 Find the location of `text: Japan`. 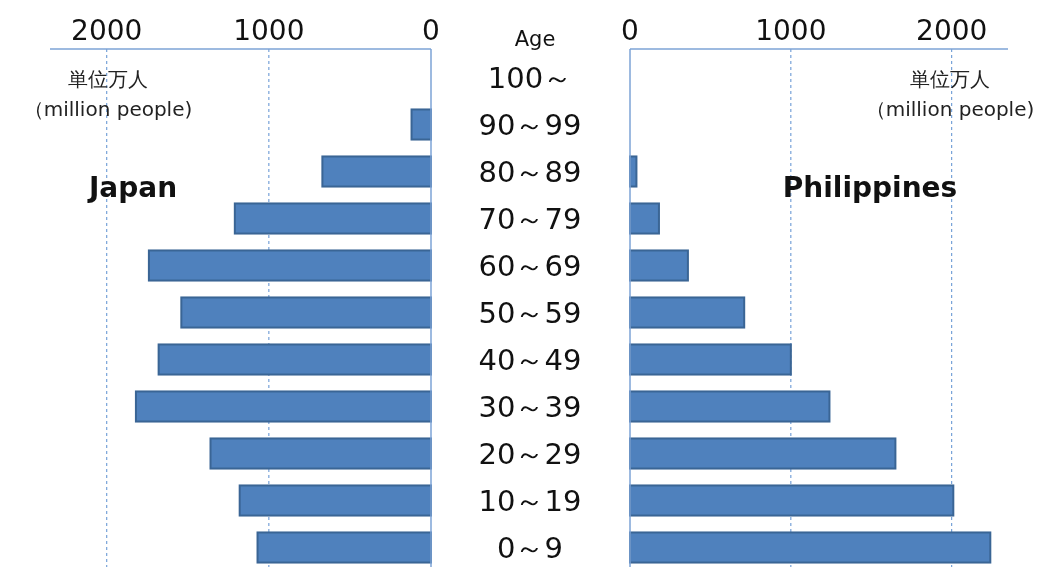

text: Japan is located at coordinates (132, 187).